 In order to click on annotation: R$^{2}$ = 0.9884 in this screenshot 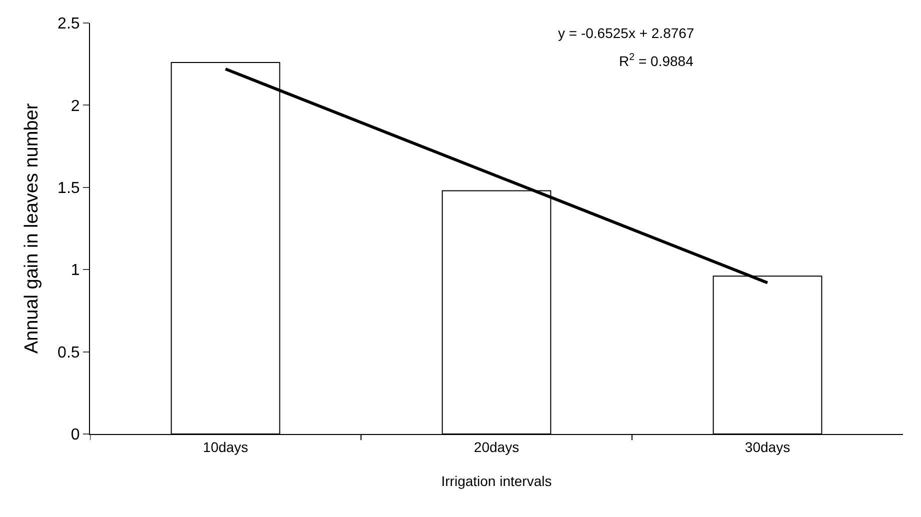, I will do `click(656, 60)`.